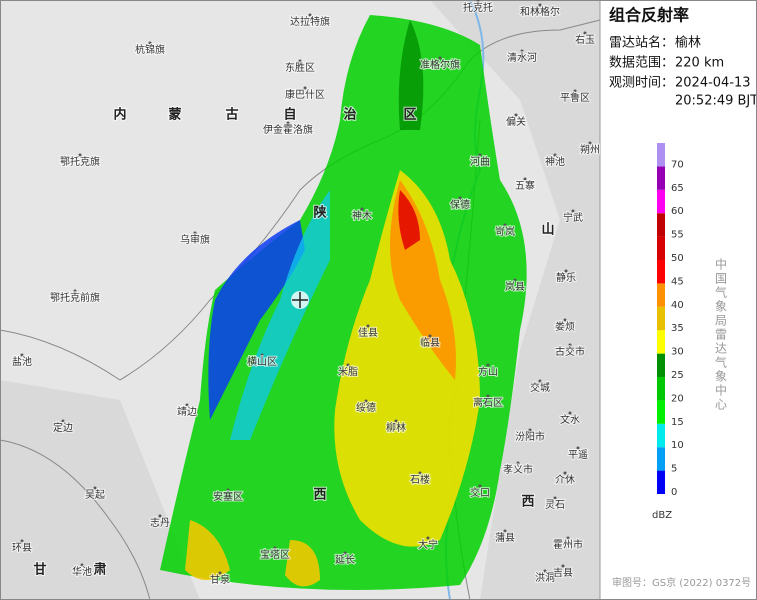 The height and width of the screenshot is (600, 757). What do you see at coordinates (677, 164) in the screenshot?
I see `legend-label: 70` at bounding box center [677, 164].